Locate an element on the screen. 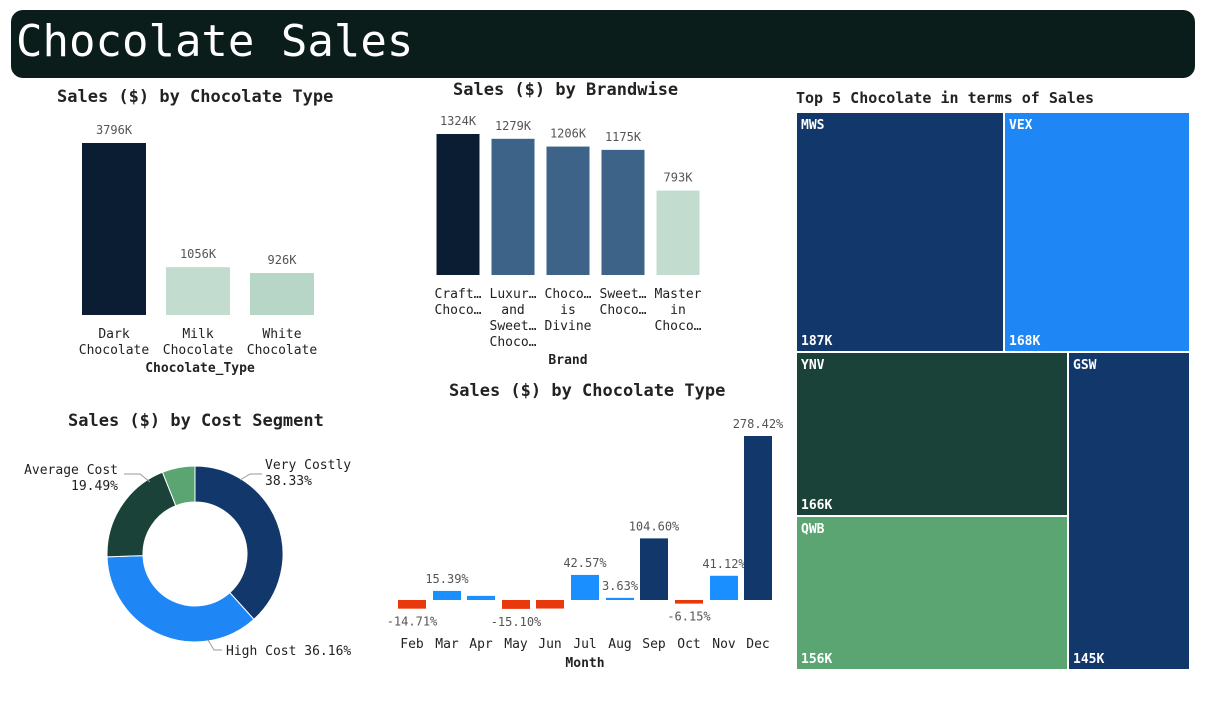  x-tick-label: and is located at coordinates (512, 310).